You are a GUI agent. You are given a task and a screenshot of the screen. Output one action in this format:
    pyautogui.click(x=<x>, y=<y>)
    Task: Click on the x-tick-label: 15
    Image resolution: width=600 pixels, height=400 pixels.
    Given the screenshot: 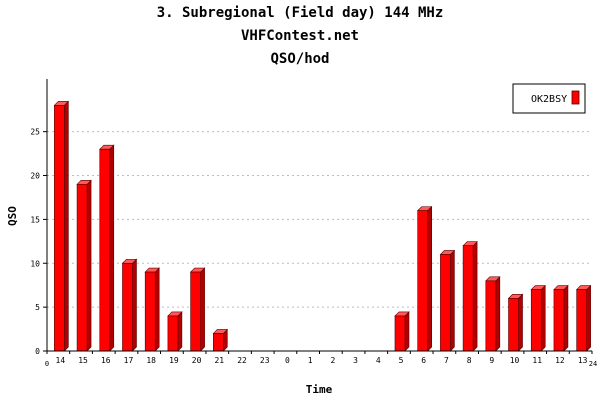 What is the action you would take?
    pyautogui.click(x=83, y=360)
    